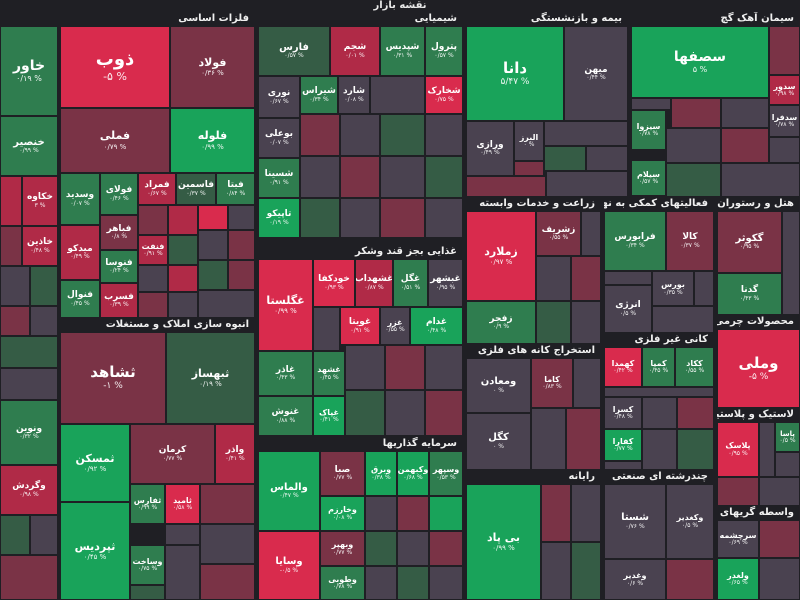 This screenshot has width=800, height=600. I want to click on stock-tile: شجم ۰/۰۱ %, so click(355, 51).